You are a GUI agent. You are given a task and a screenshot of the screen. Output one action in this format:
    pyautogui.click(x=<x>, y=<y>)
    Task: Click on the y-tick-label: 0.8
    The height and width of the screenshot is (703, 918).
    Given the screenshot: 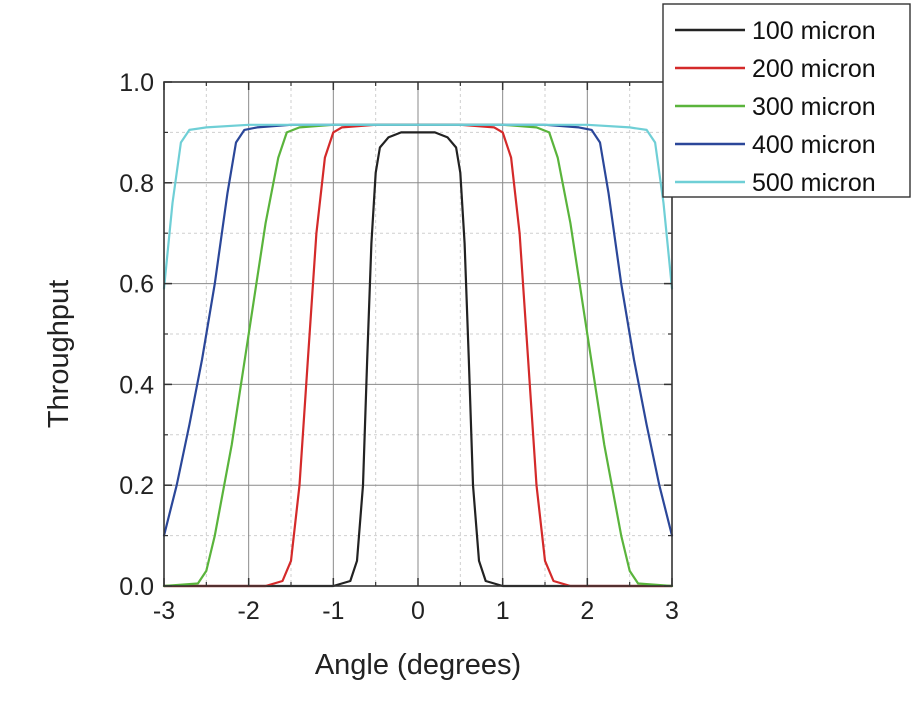 What is the action you would take?
    pyautogui.click(x=136, y=184)
    